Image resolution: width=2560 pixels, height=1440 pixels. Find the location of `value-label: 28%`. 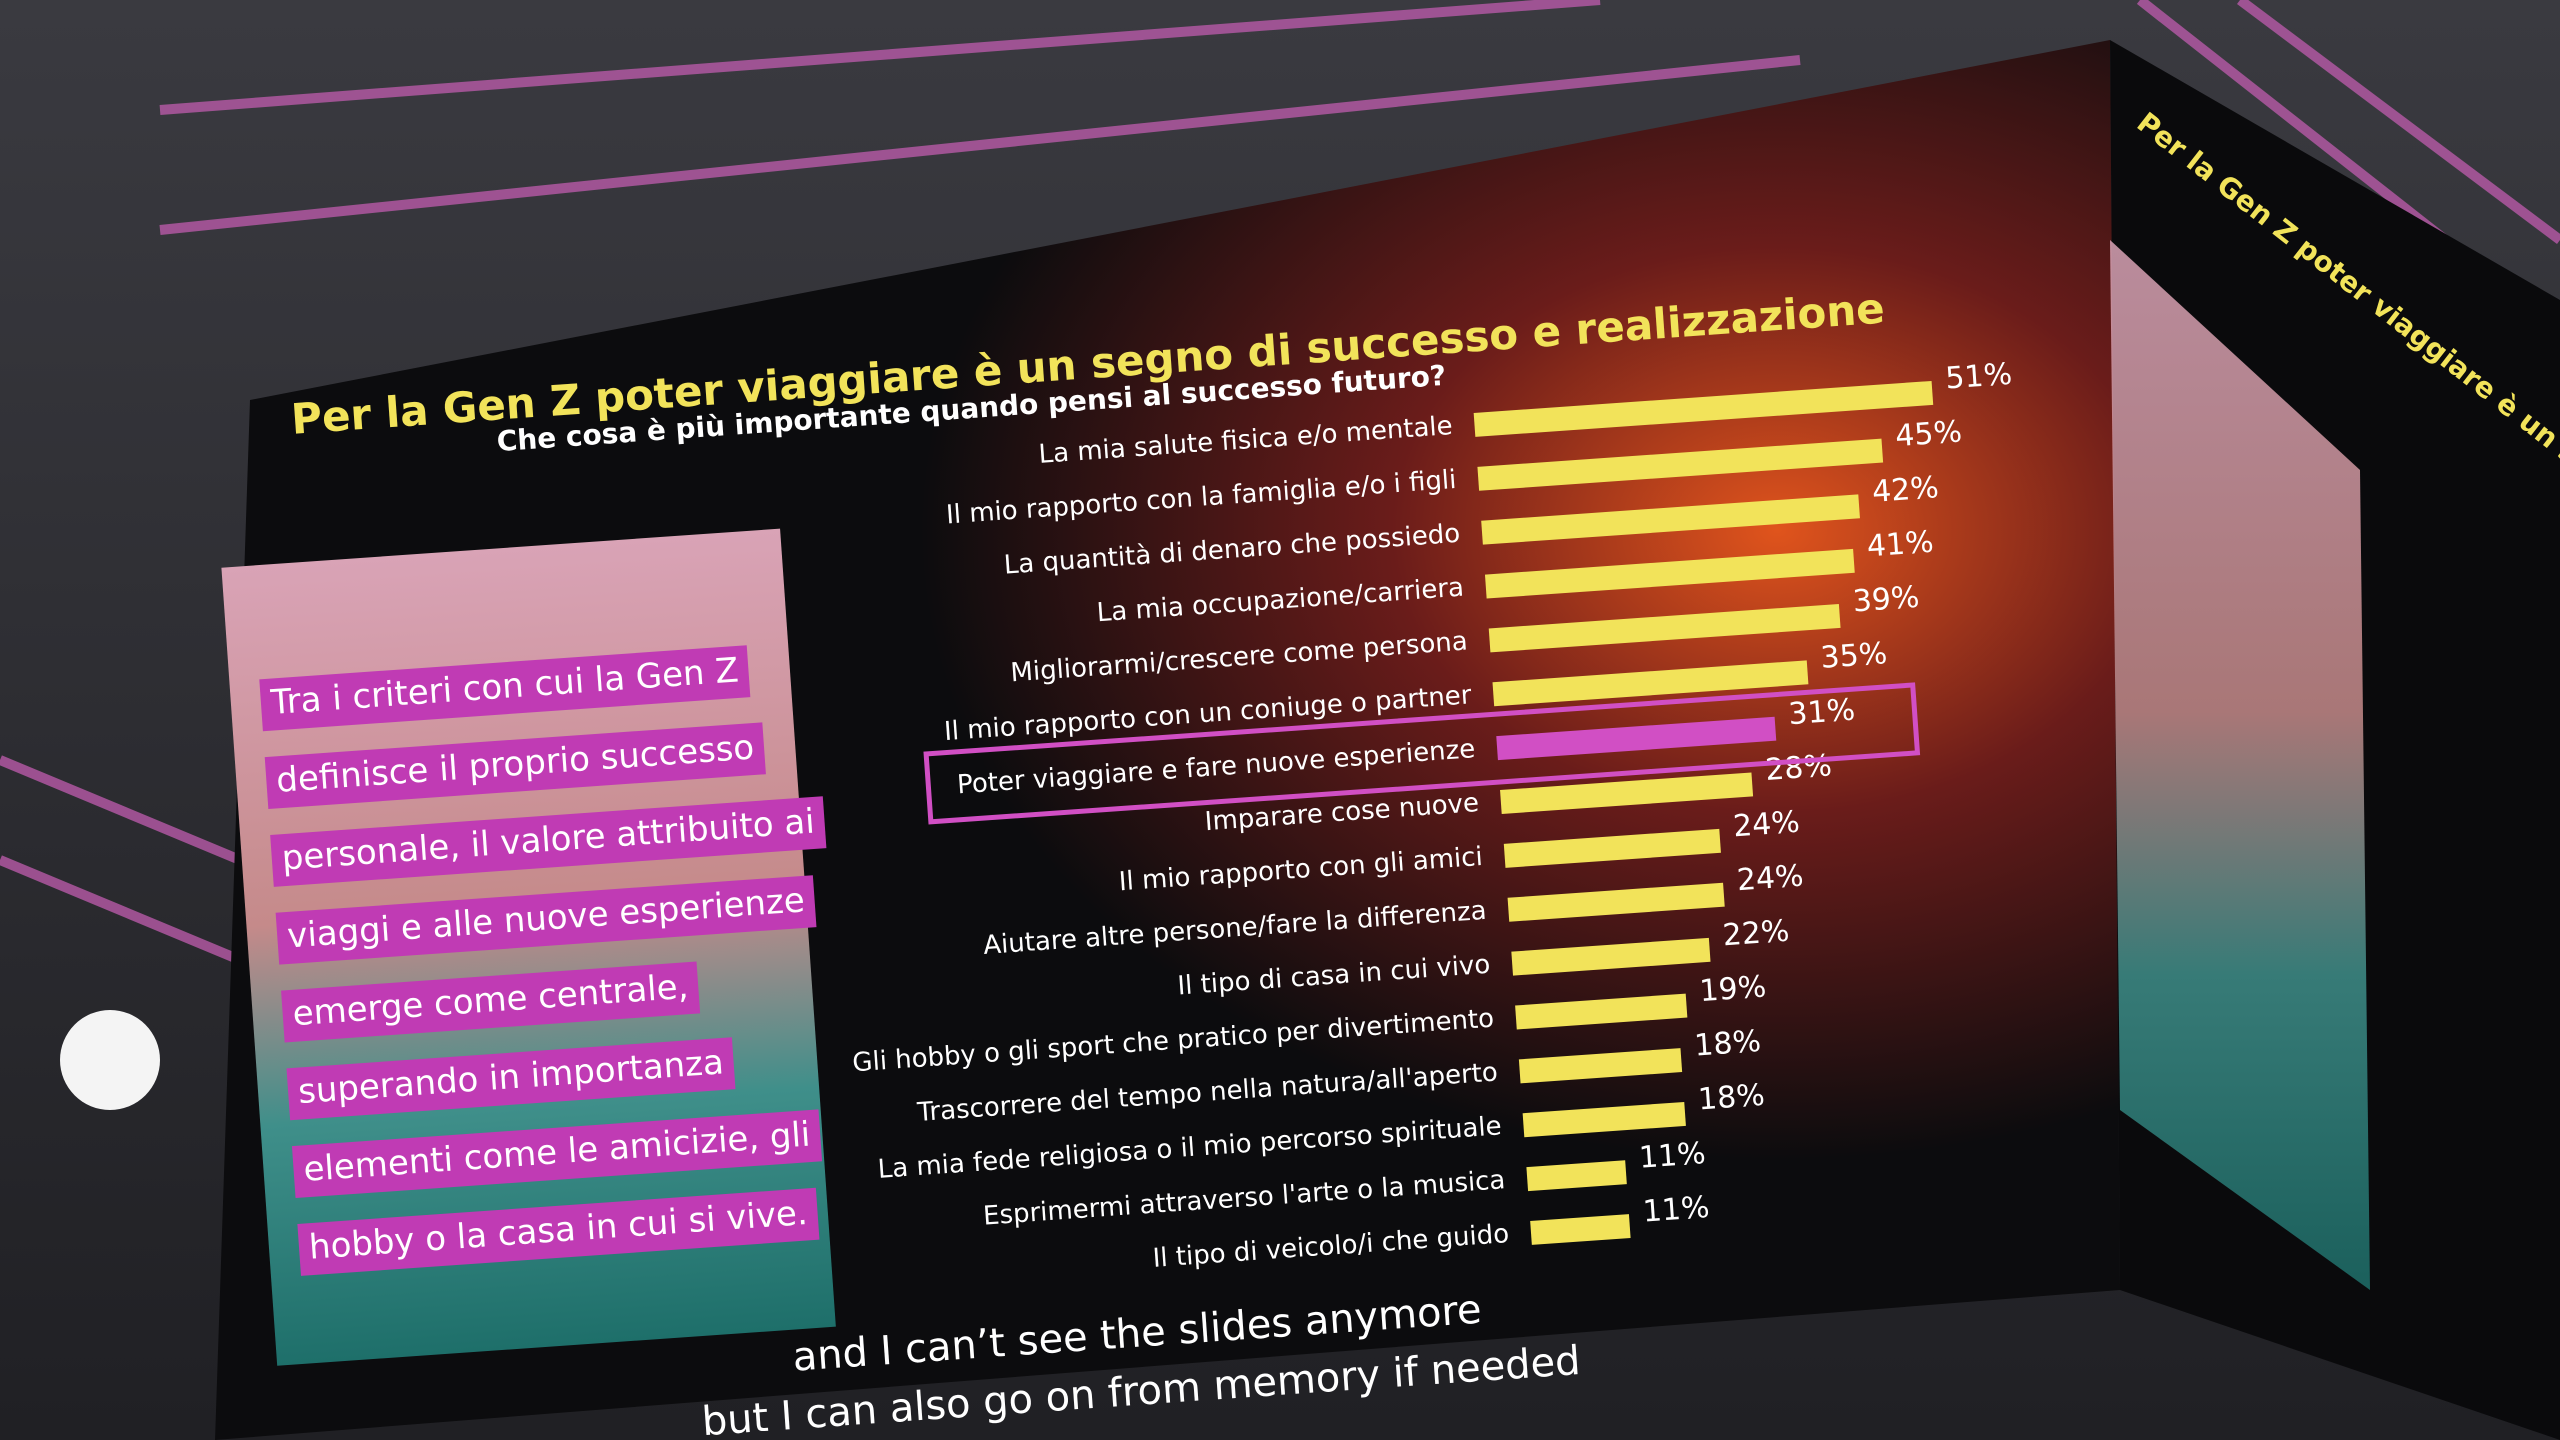

value-label: 28% is located at coordinates (1798, 768).